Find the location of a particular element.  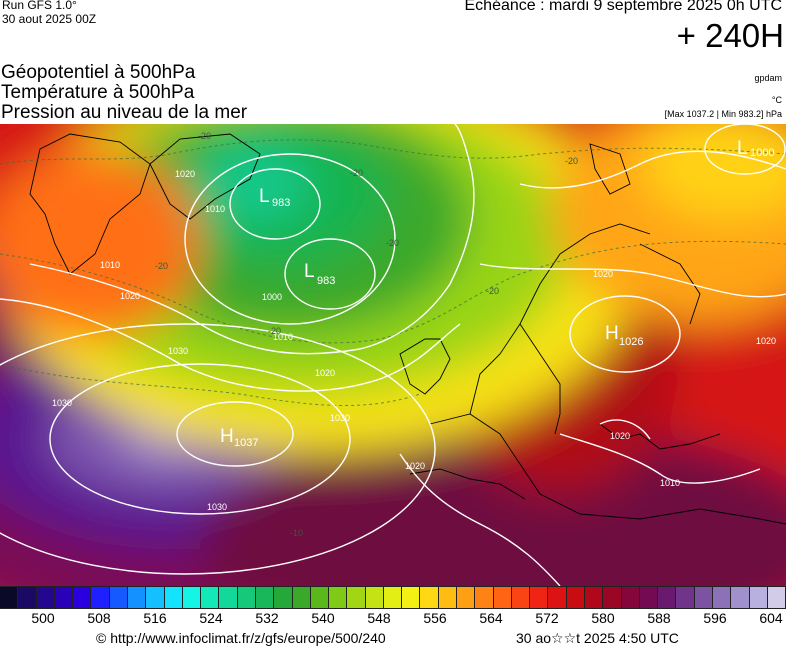

title-pressure: Pression au niveau de la mer is located at coordinates (124, 112).